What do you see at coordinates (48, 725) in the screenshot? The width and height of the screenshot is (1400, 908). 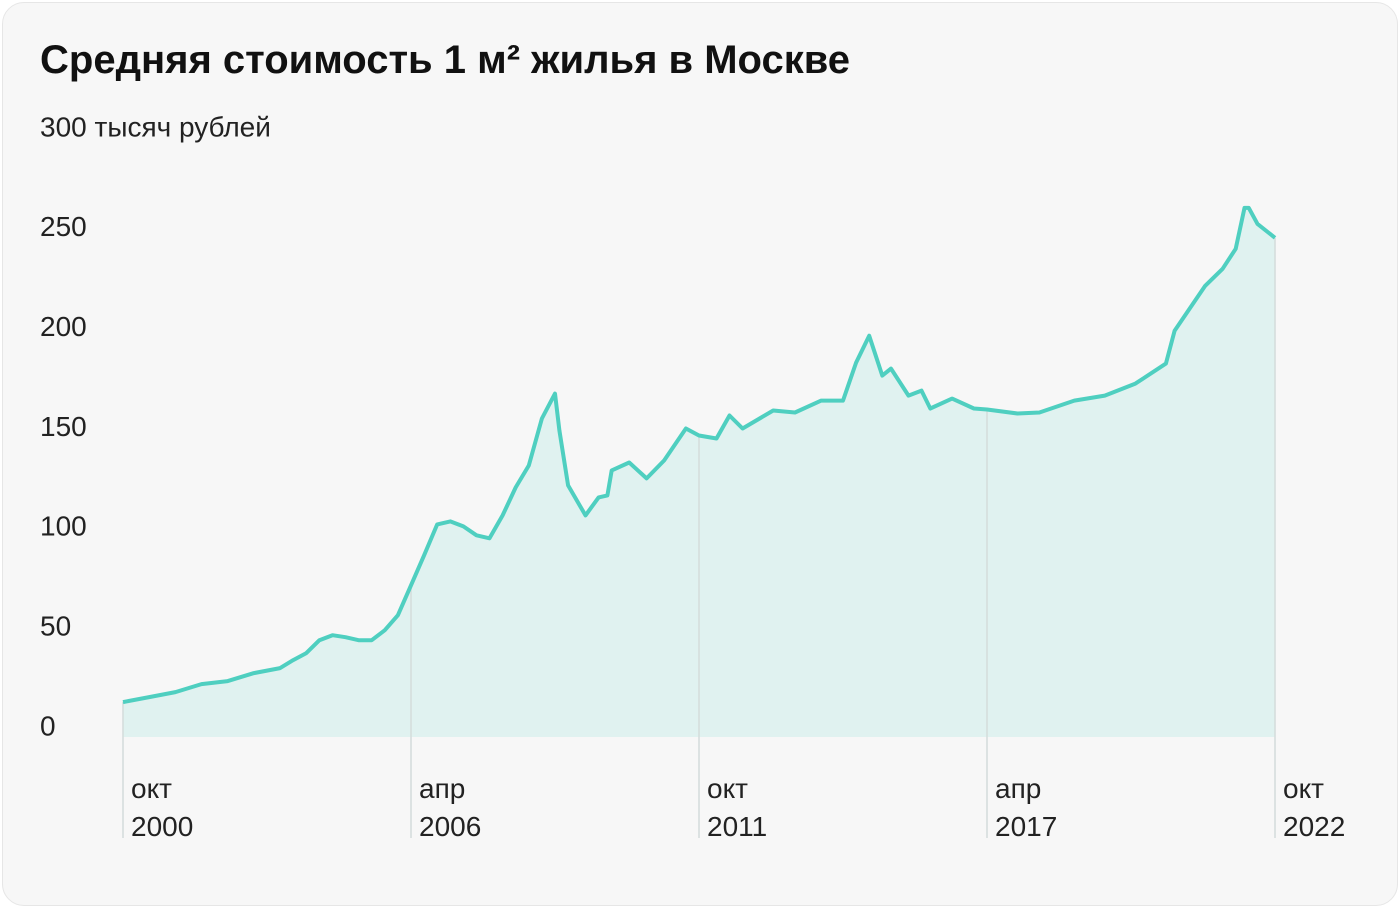 I see `y-tick-label: 0` at bounding box center [48, 725].